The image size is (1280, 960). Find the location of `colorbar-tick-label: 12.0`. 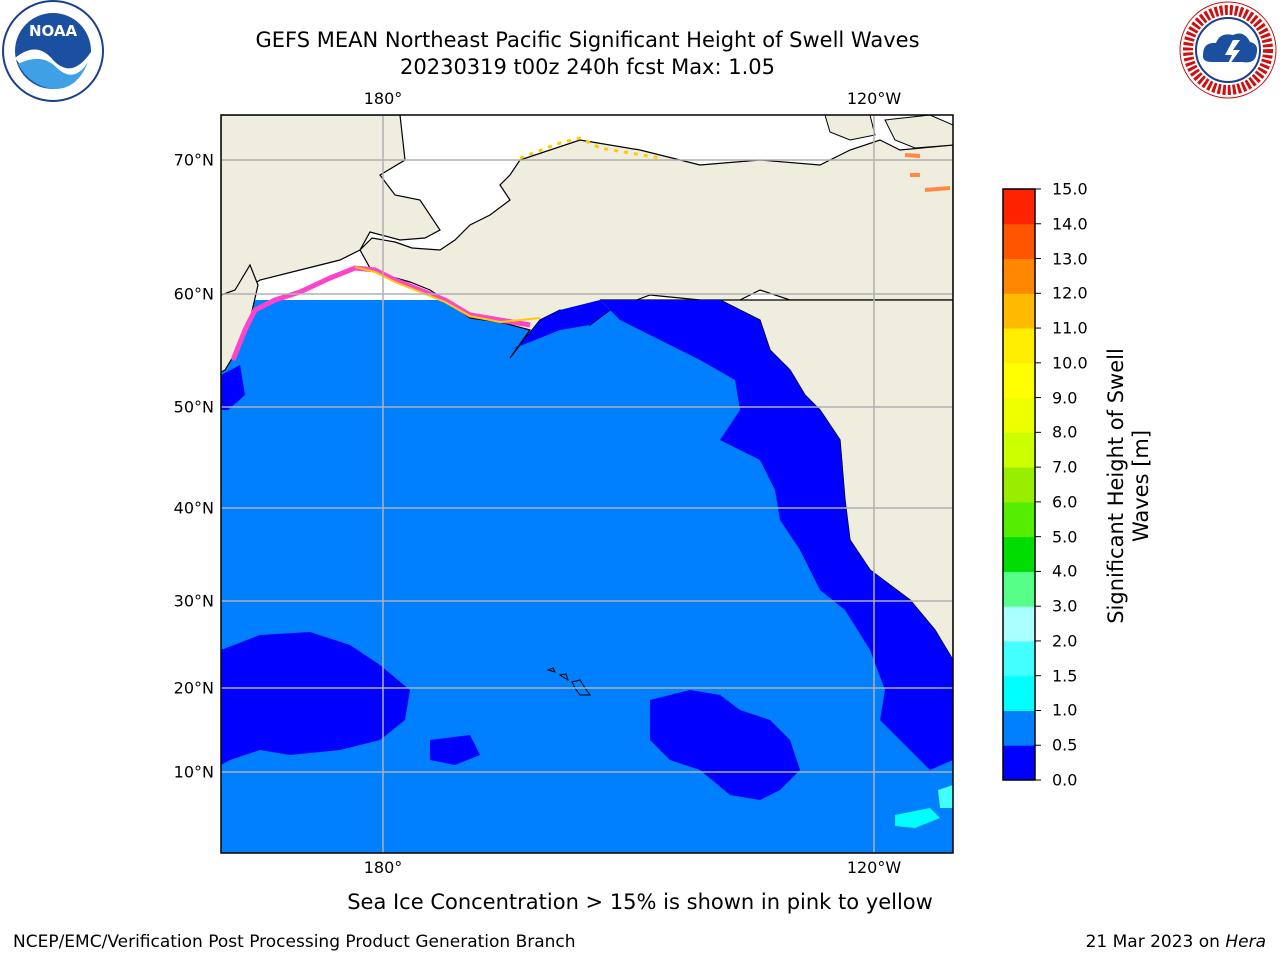

colorbar-tick-label: 12.0 is located at coordinates (1070, 293).